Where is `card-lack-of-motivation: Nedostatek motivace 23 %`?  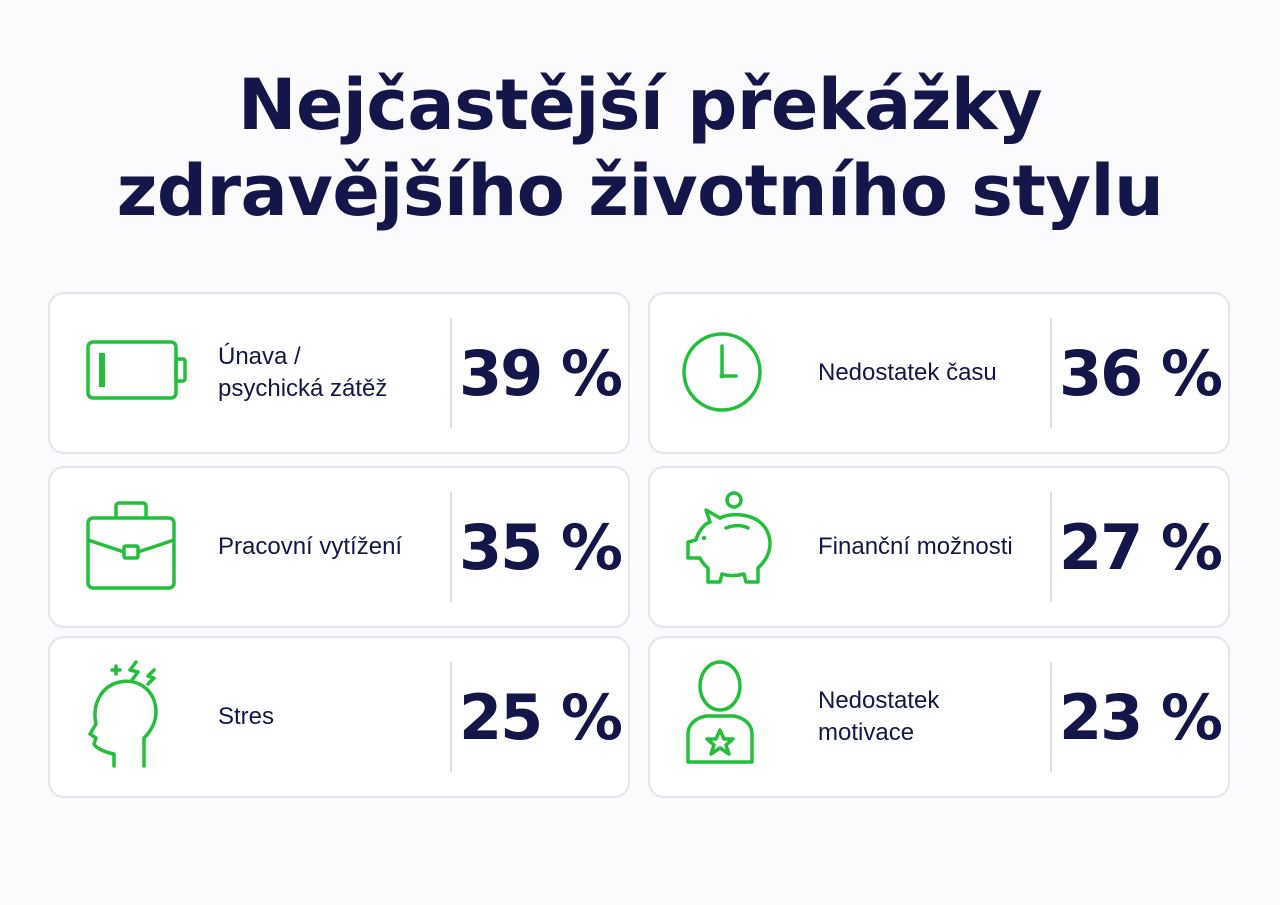 card-lack-of-motivation: Nedostatek motivace 23 % is located at coordinates (939, 717).